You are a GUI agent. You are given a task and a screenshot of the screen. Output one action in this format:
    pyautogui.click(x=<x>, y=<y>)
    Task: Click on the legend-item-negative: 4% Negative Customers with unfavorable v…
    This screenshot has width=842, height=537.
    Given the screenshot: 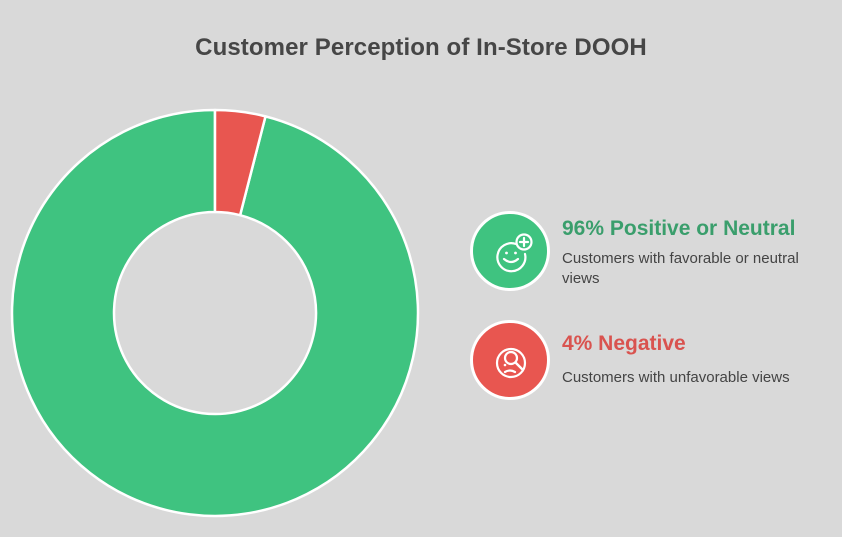 What is the action you would take?
    pyautogui.click(x=650, y=362)
    